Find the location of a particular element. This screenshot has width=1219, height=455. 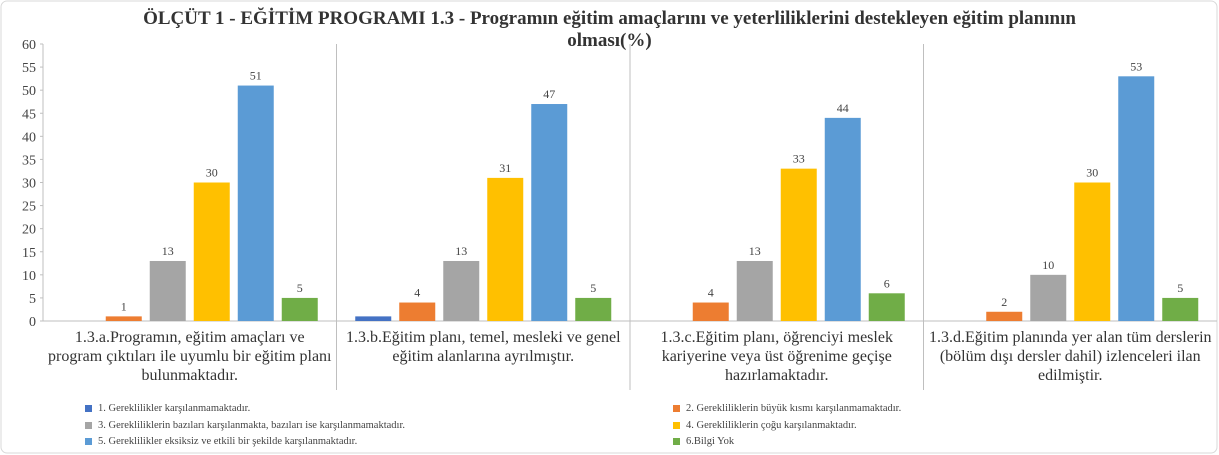

legend-item: 6.Bilgi Yok is located at coordinates (703, 441).